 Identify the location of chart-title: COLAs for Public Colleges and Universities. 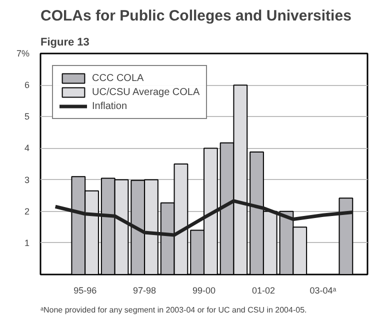
(196, 16).